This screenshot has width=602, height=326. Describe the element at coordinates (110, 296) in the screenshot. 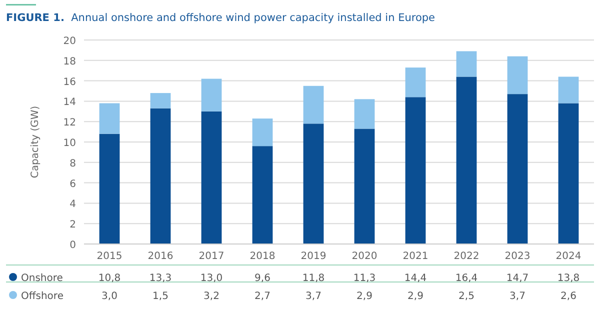

I see `data-label: 3,0` at that location.